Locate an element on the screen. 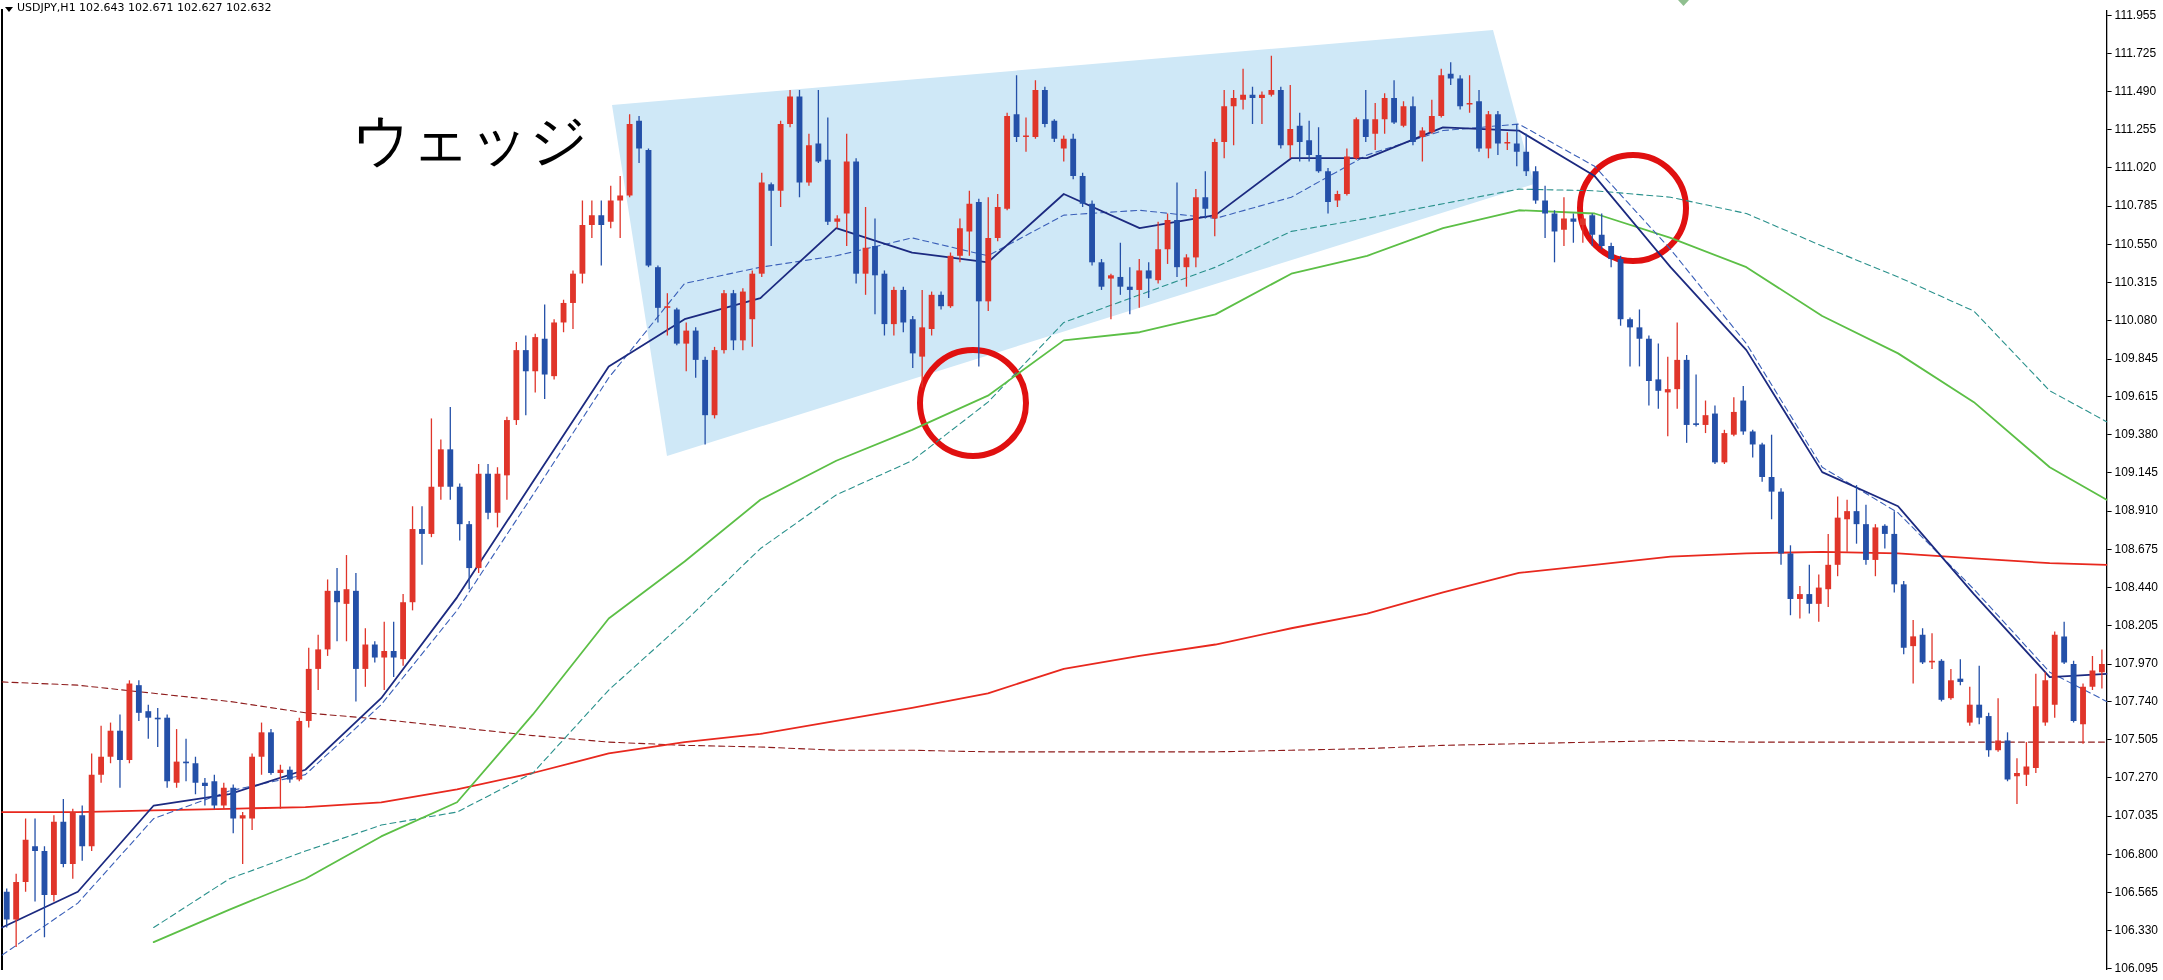 The height and width of the screenshot is (980, 2163). y-tick-label: 107.740 is located at coordinates (2136, 700).